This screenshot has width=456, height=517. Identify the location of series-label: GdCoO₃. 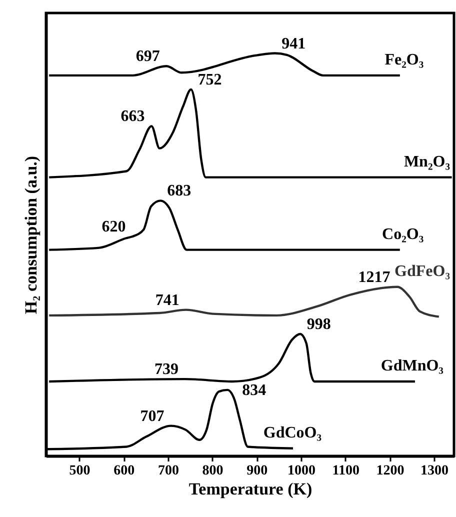
(292, 433).